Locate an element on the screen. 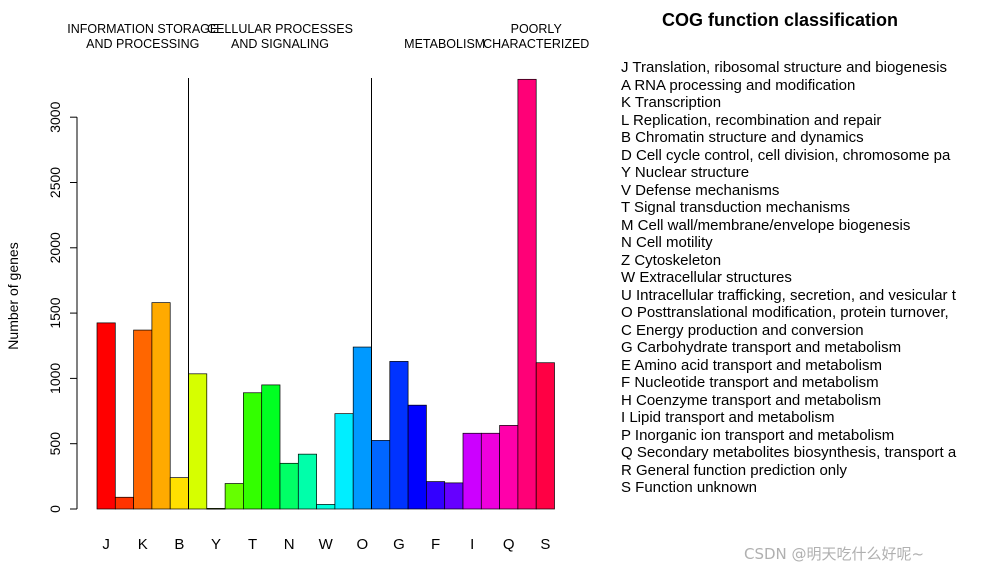  bar-O is located at coordinates (362, 428).